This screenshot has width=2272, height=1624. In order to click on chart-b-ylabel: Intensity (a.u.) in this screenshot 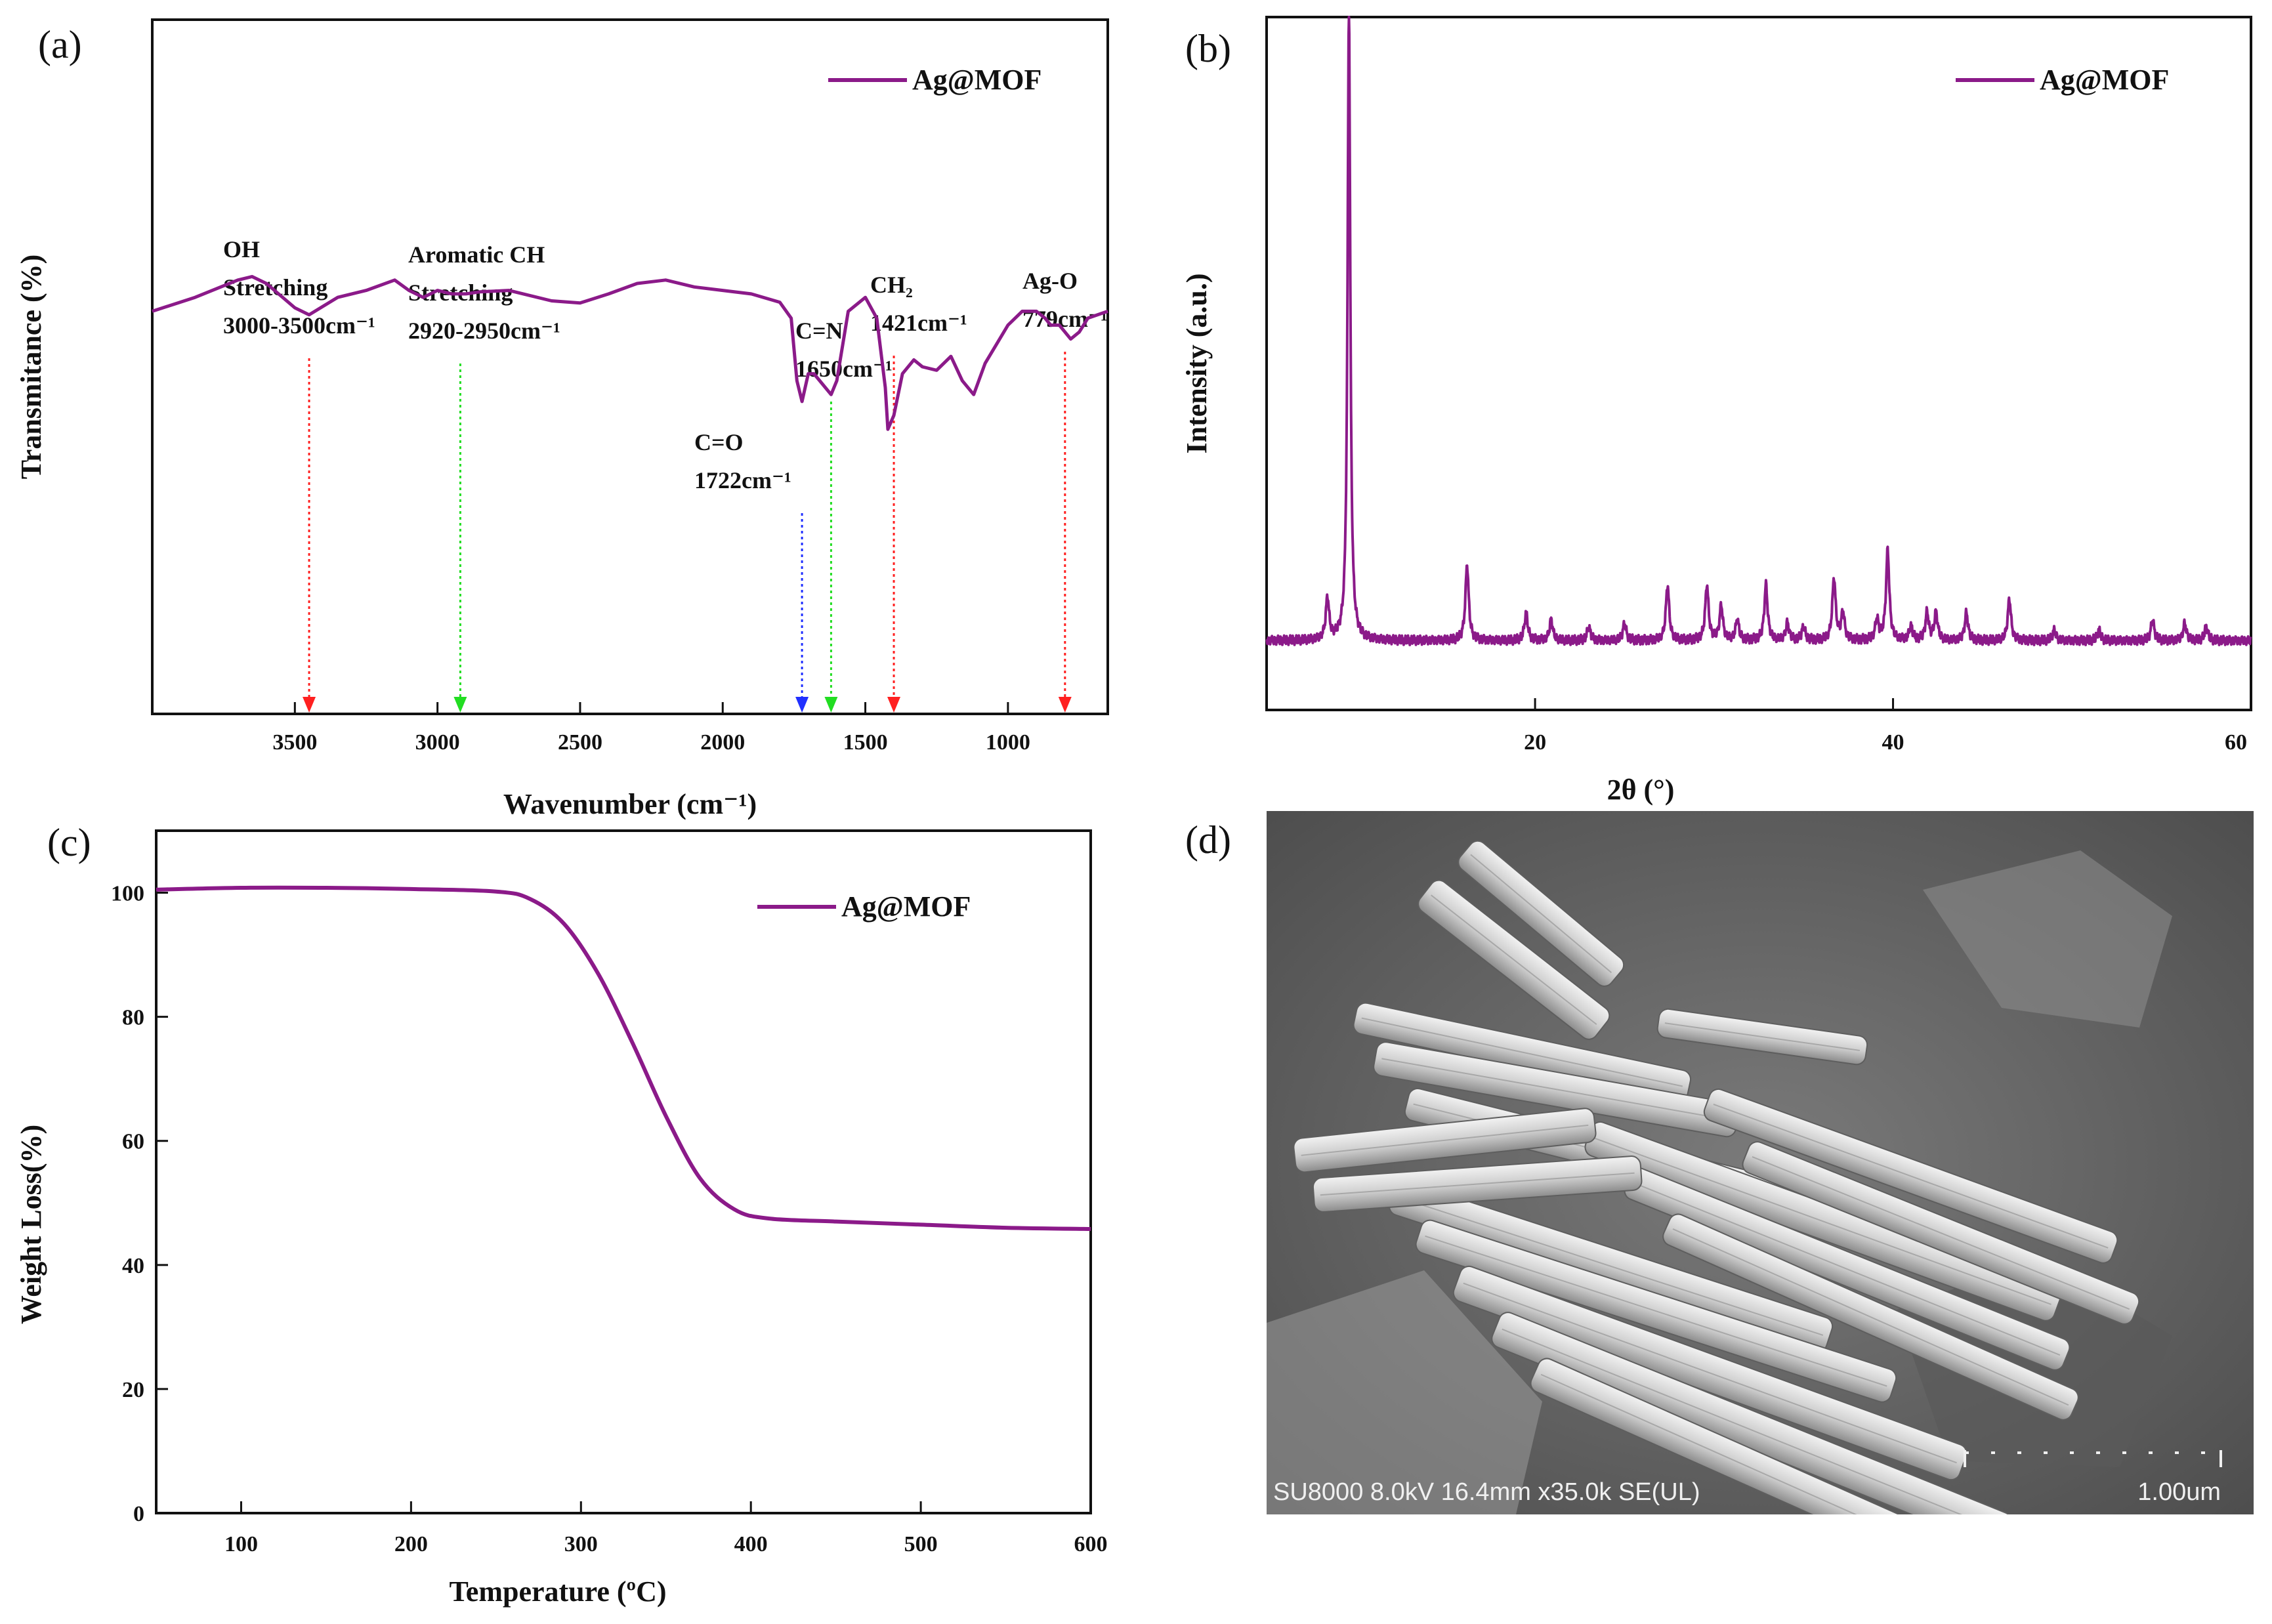, I will do `click(1197, 363)`.